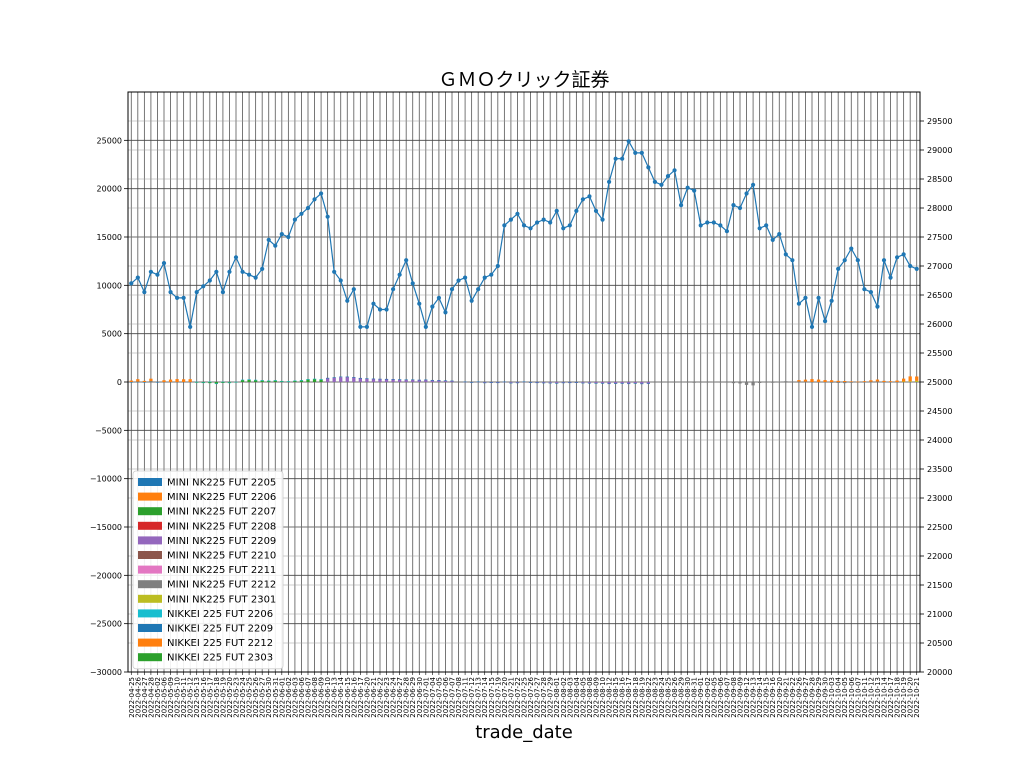 This screenshot has width=1024, height=768. Describe the element at coordinates (221, 541) in the screenshot. I see `legend-label: MINI NK225 FUT 2209` at that location.